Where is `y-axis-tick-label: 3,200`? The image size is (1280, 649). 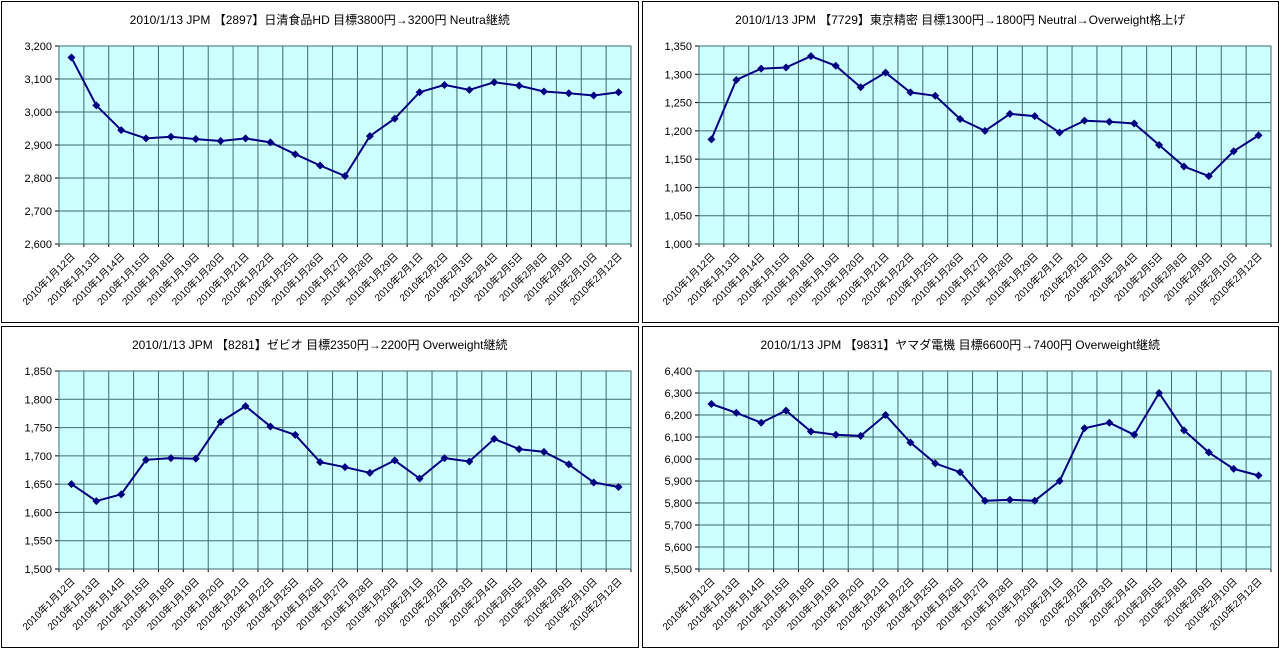
y-axis-tick-label: 3,200 is located at coordinates (38, 47).